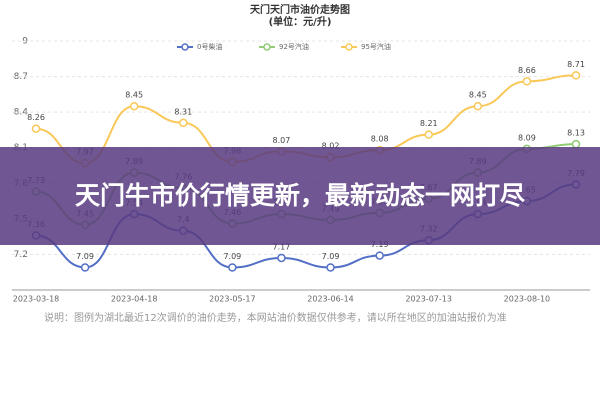 Image resolution: width=600 pixels, height=400 pixels. What do you see at coordinates (282, 246) in the screenshot?
I see `data-label: 7.17` at bounding box center [282, 246].